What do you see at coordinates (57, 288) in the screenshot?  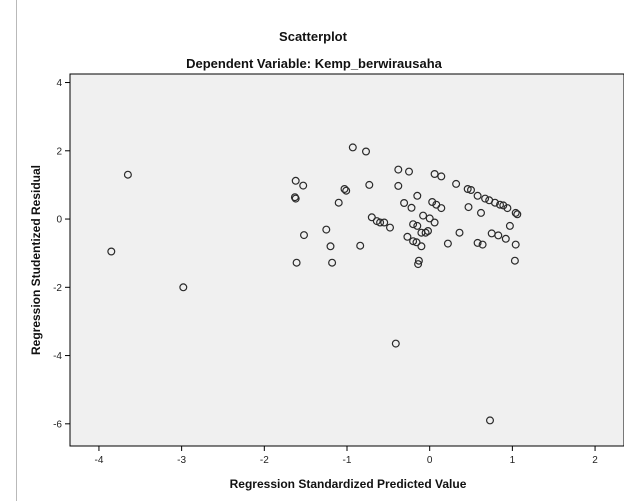 I see `y-tick-label: -2` at bounding box center [57, 288].